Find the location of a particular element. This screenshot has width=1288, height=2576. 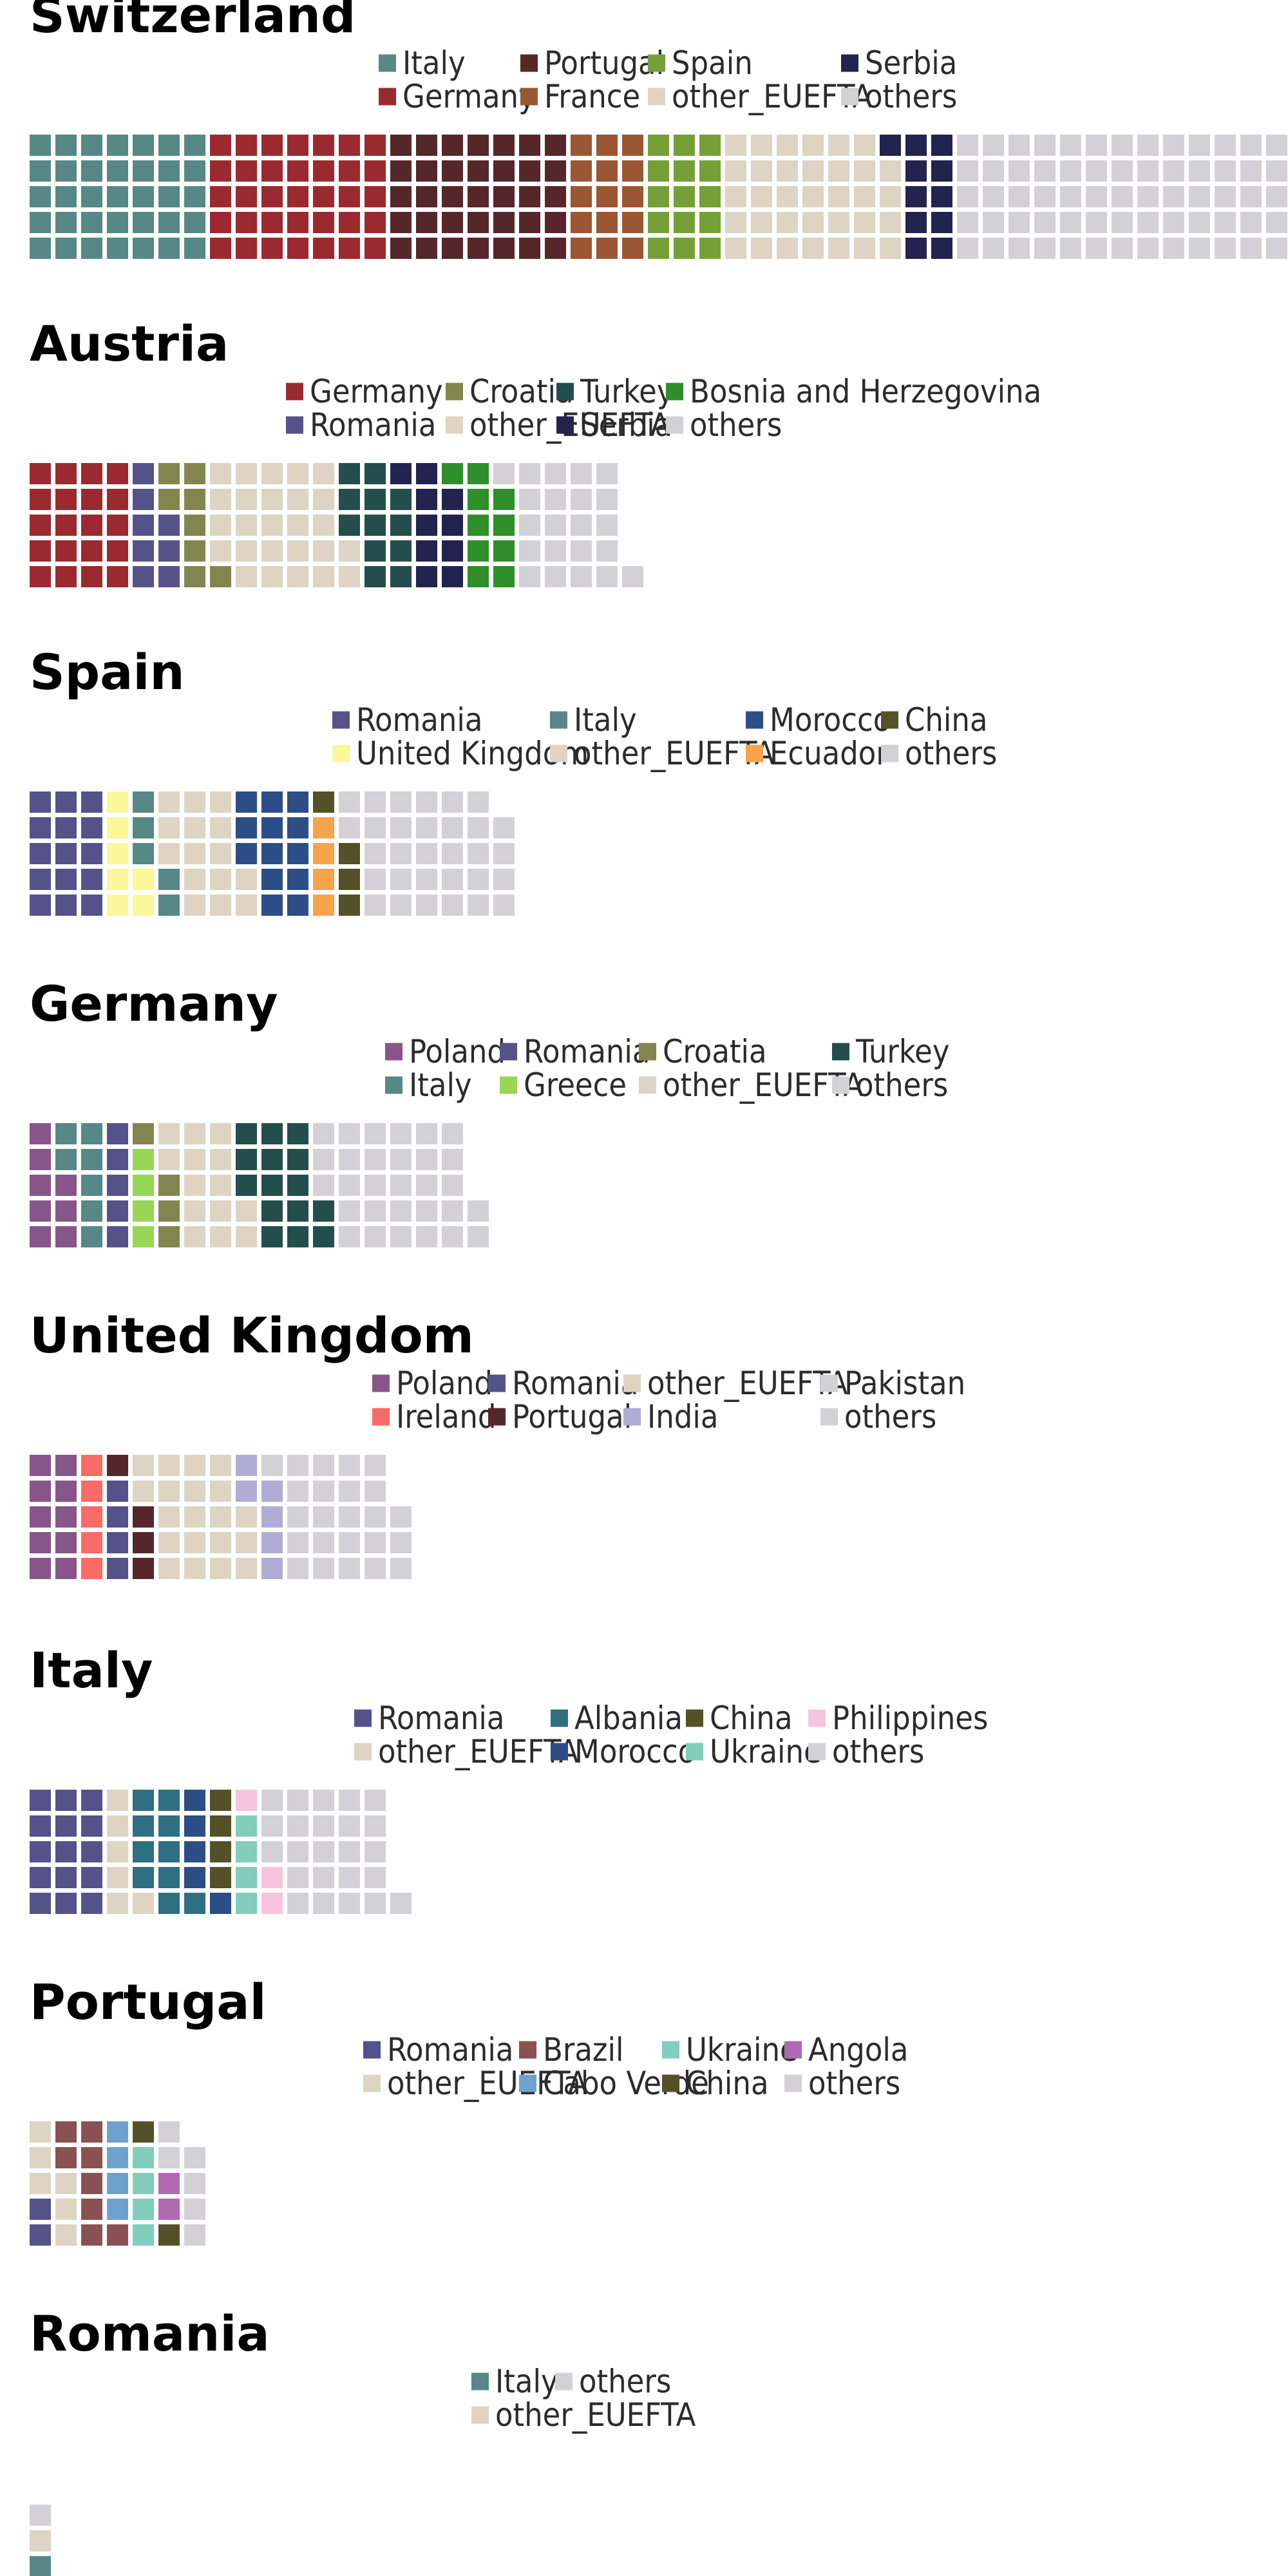

legend-item-ireland: Ireland is located at coordinates (434, 1416).